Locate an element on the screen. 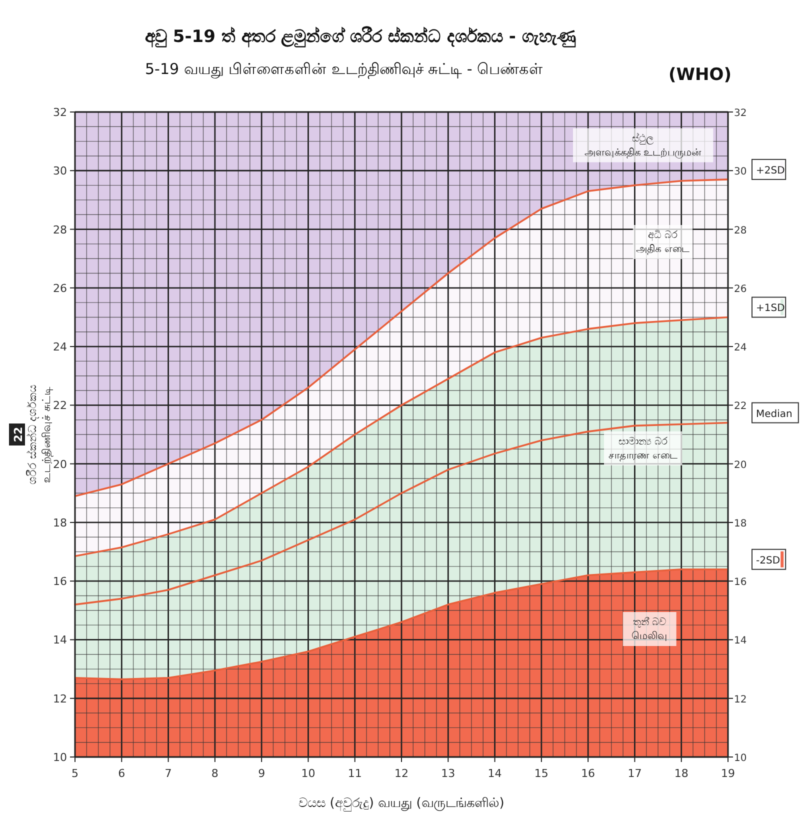 This screenshot has width=800, height=838. text: 22 is located at coordinates (18, 434).